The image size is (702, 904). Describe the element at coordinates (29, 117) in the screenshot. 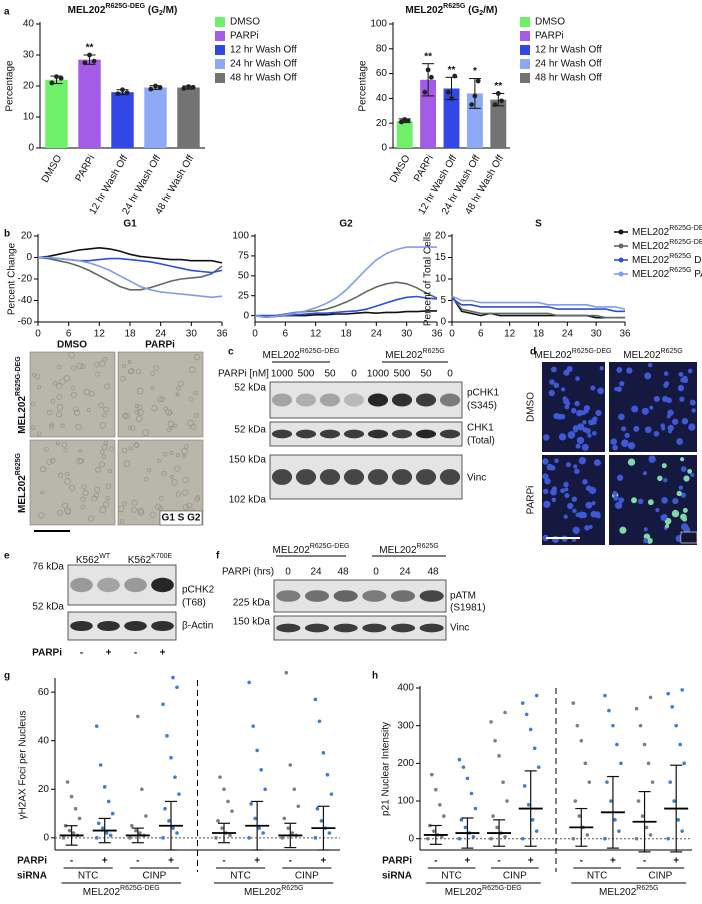

I see `y-tick-label: 10` at that location.